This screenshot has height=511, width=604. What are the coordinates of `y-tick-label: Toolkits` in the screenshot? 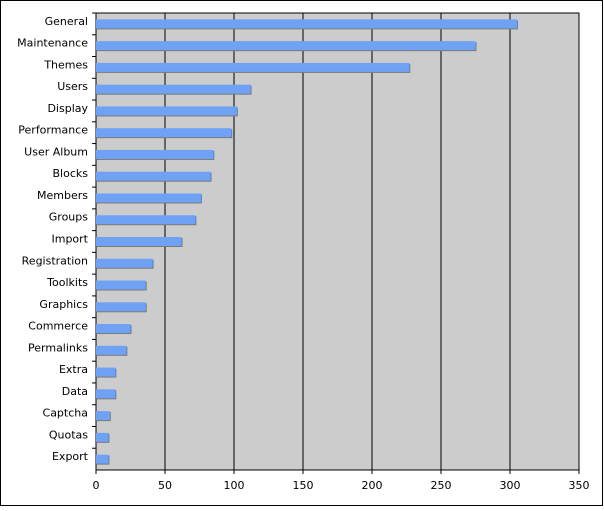 It's located at (67, 282).